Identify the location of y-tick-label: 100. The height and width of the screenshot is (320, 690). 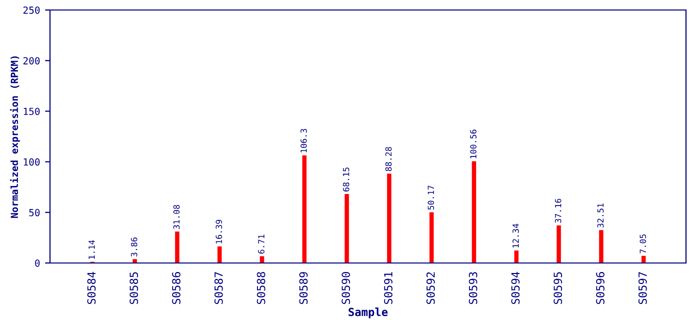
(32, 162).